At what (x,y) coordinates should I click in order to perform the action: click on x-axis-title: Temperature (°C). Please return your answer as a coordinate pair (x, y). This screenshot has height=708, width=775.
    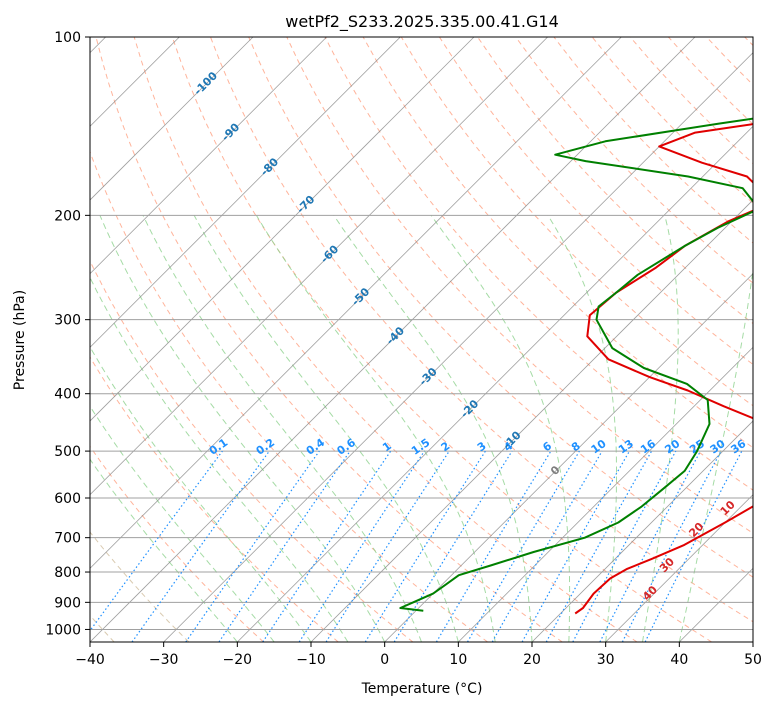
    Looking at the image, I should click on (422, 689).